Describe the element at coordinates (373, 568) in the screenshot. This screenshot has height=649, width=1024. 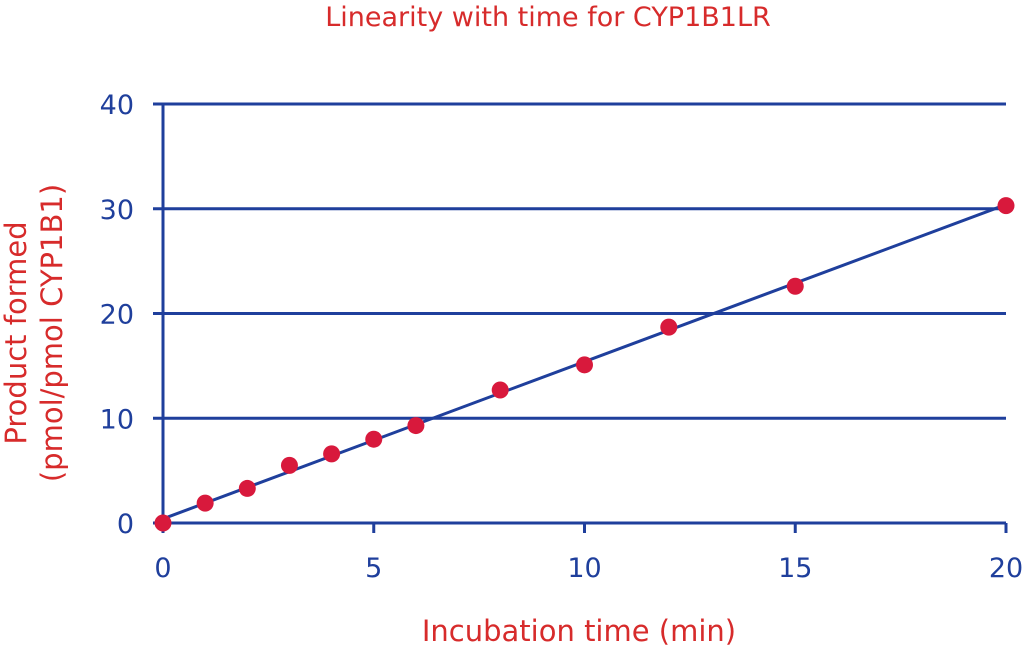
I see `x-tick-label: 5` at that location.